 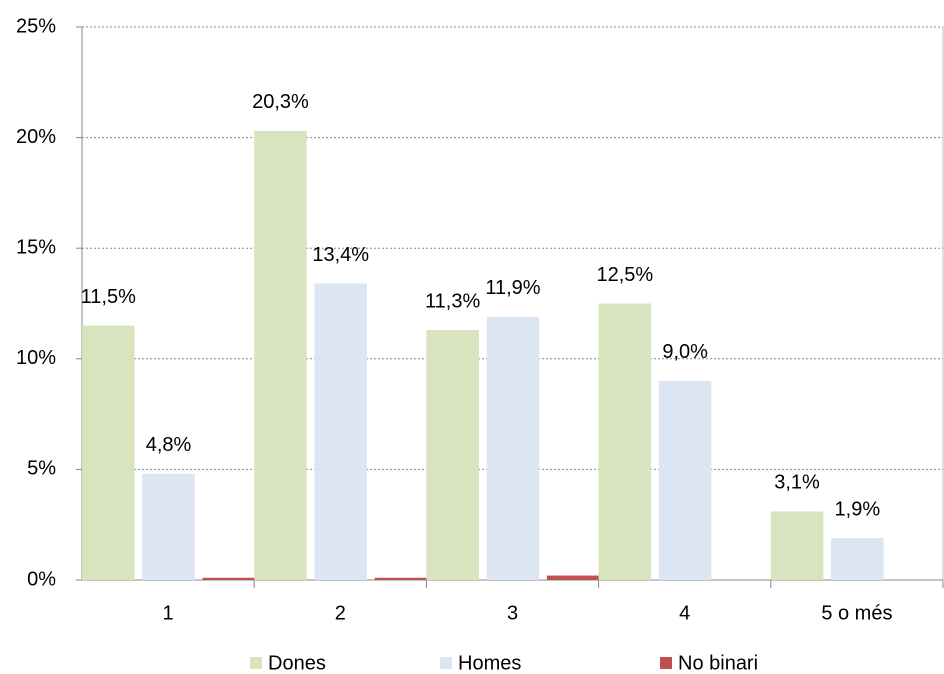 What do you see at coordinates (169, 445) in the screenshot?
I see `value-label: 4,8%` at bounding box center [169, 445].